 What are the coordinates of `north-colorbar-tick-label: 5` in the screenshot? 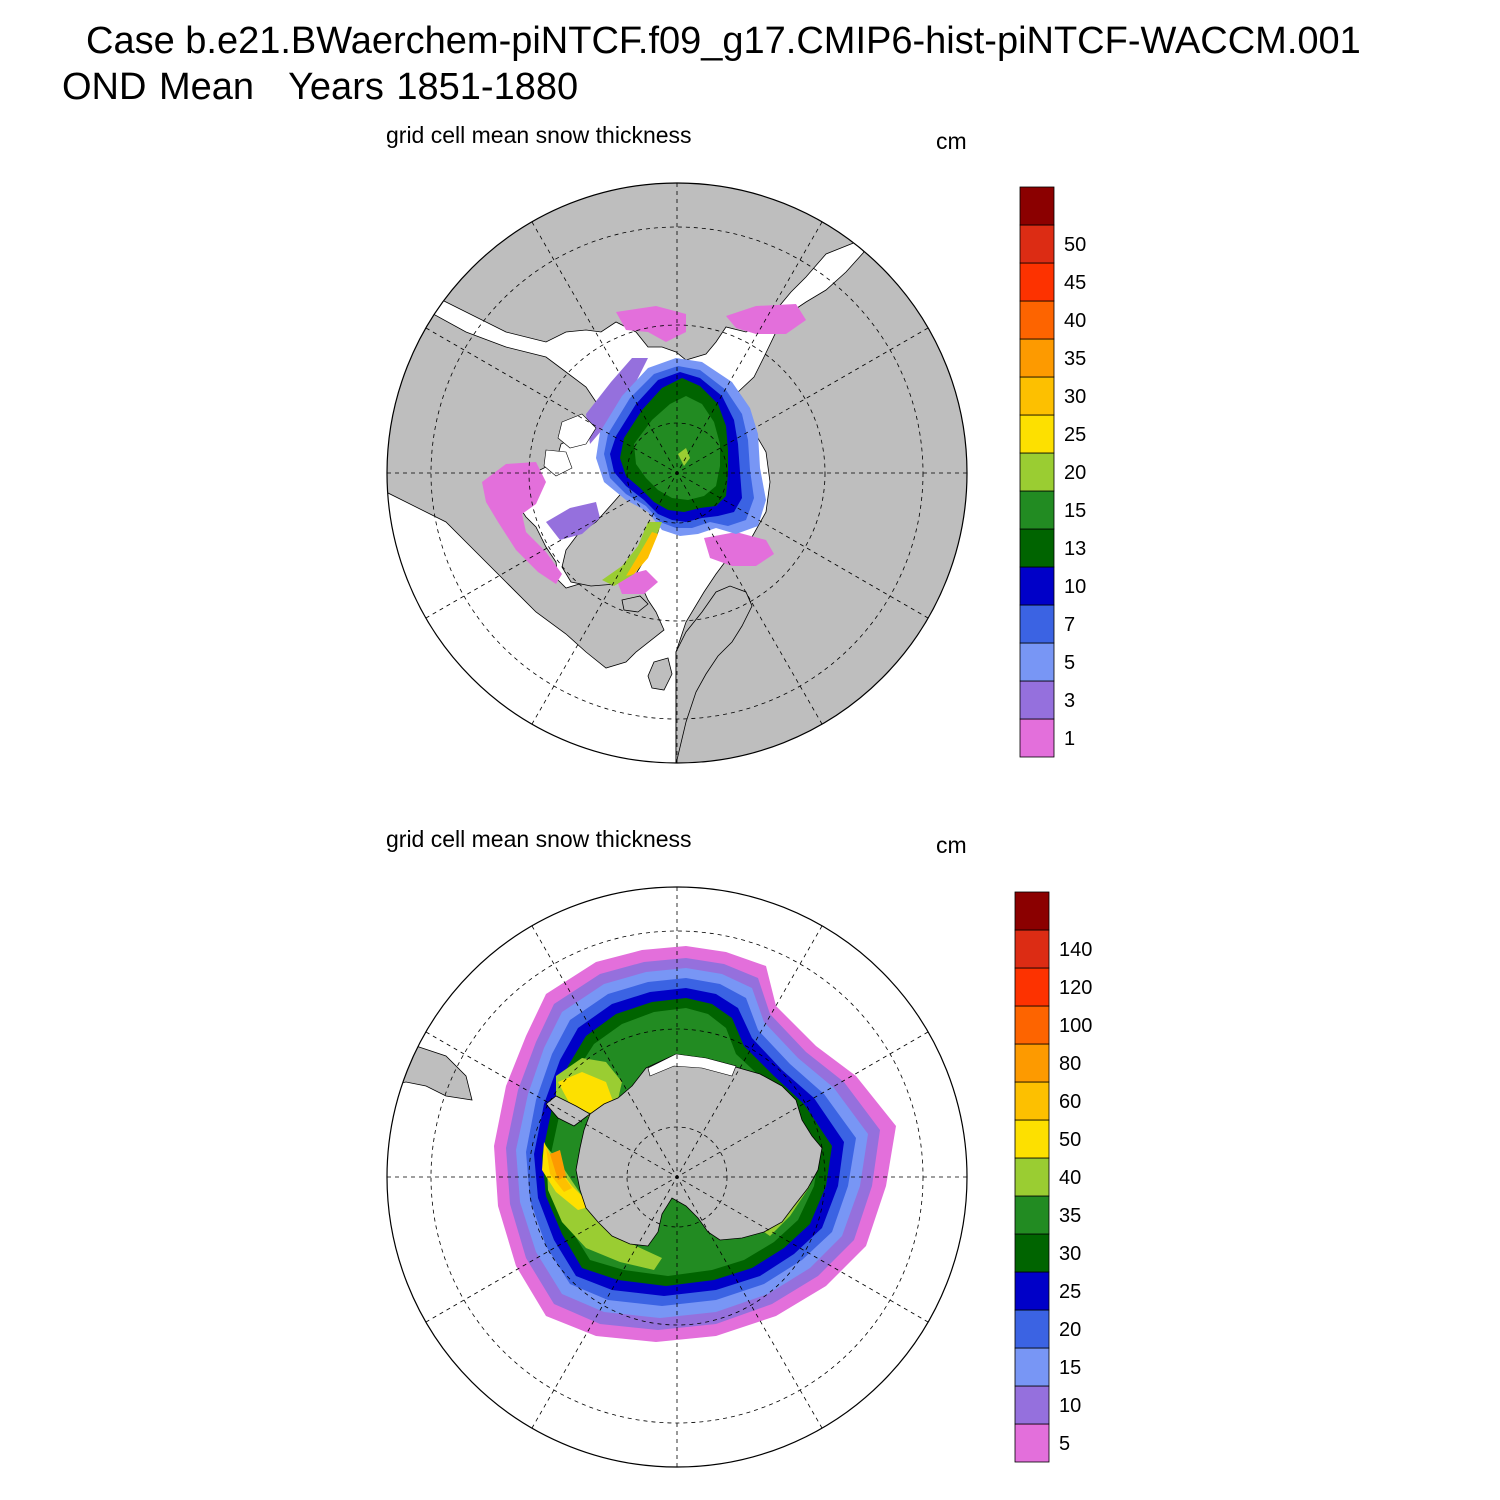 It's located at (1069, 663).